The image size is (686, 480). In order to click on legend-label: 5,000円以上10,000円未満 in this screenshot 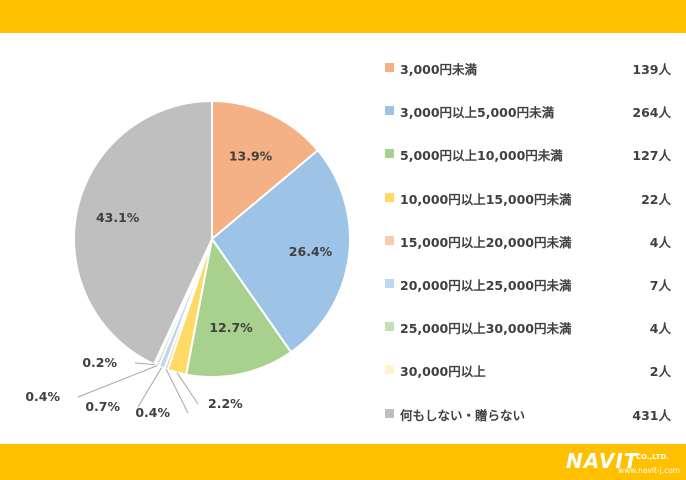, I will do `click(481, 156)`.